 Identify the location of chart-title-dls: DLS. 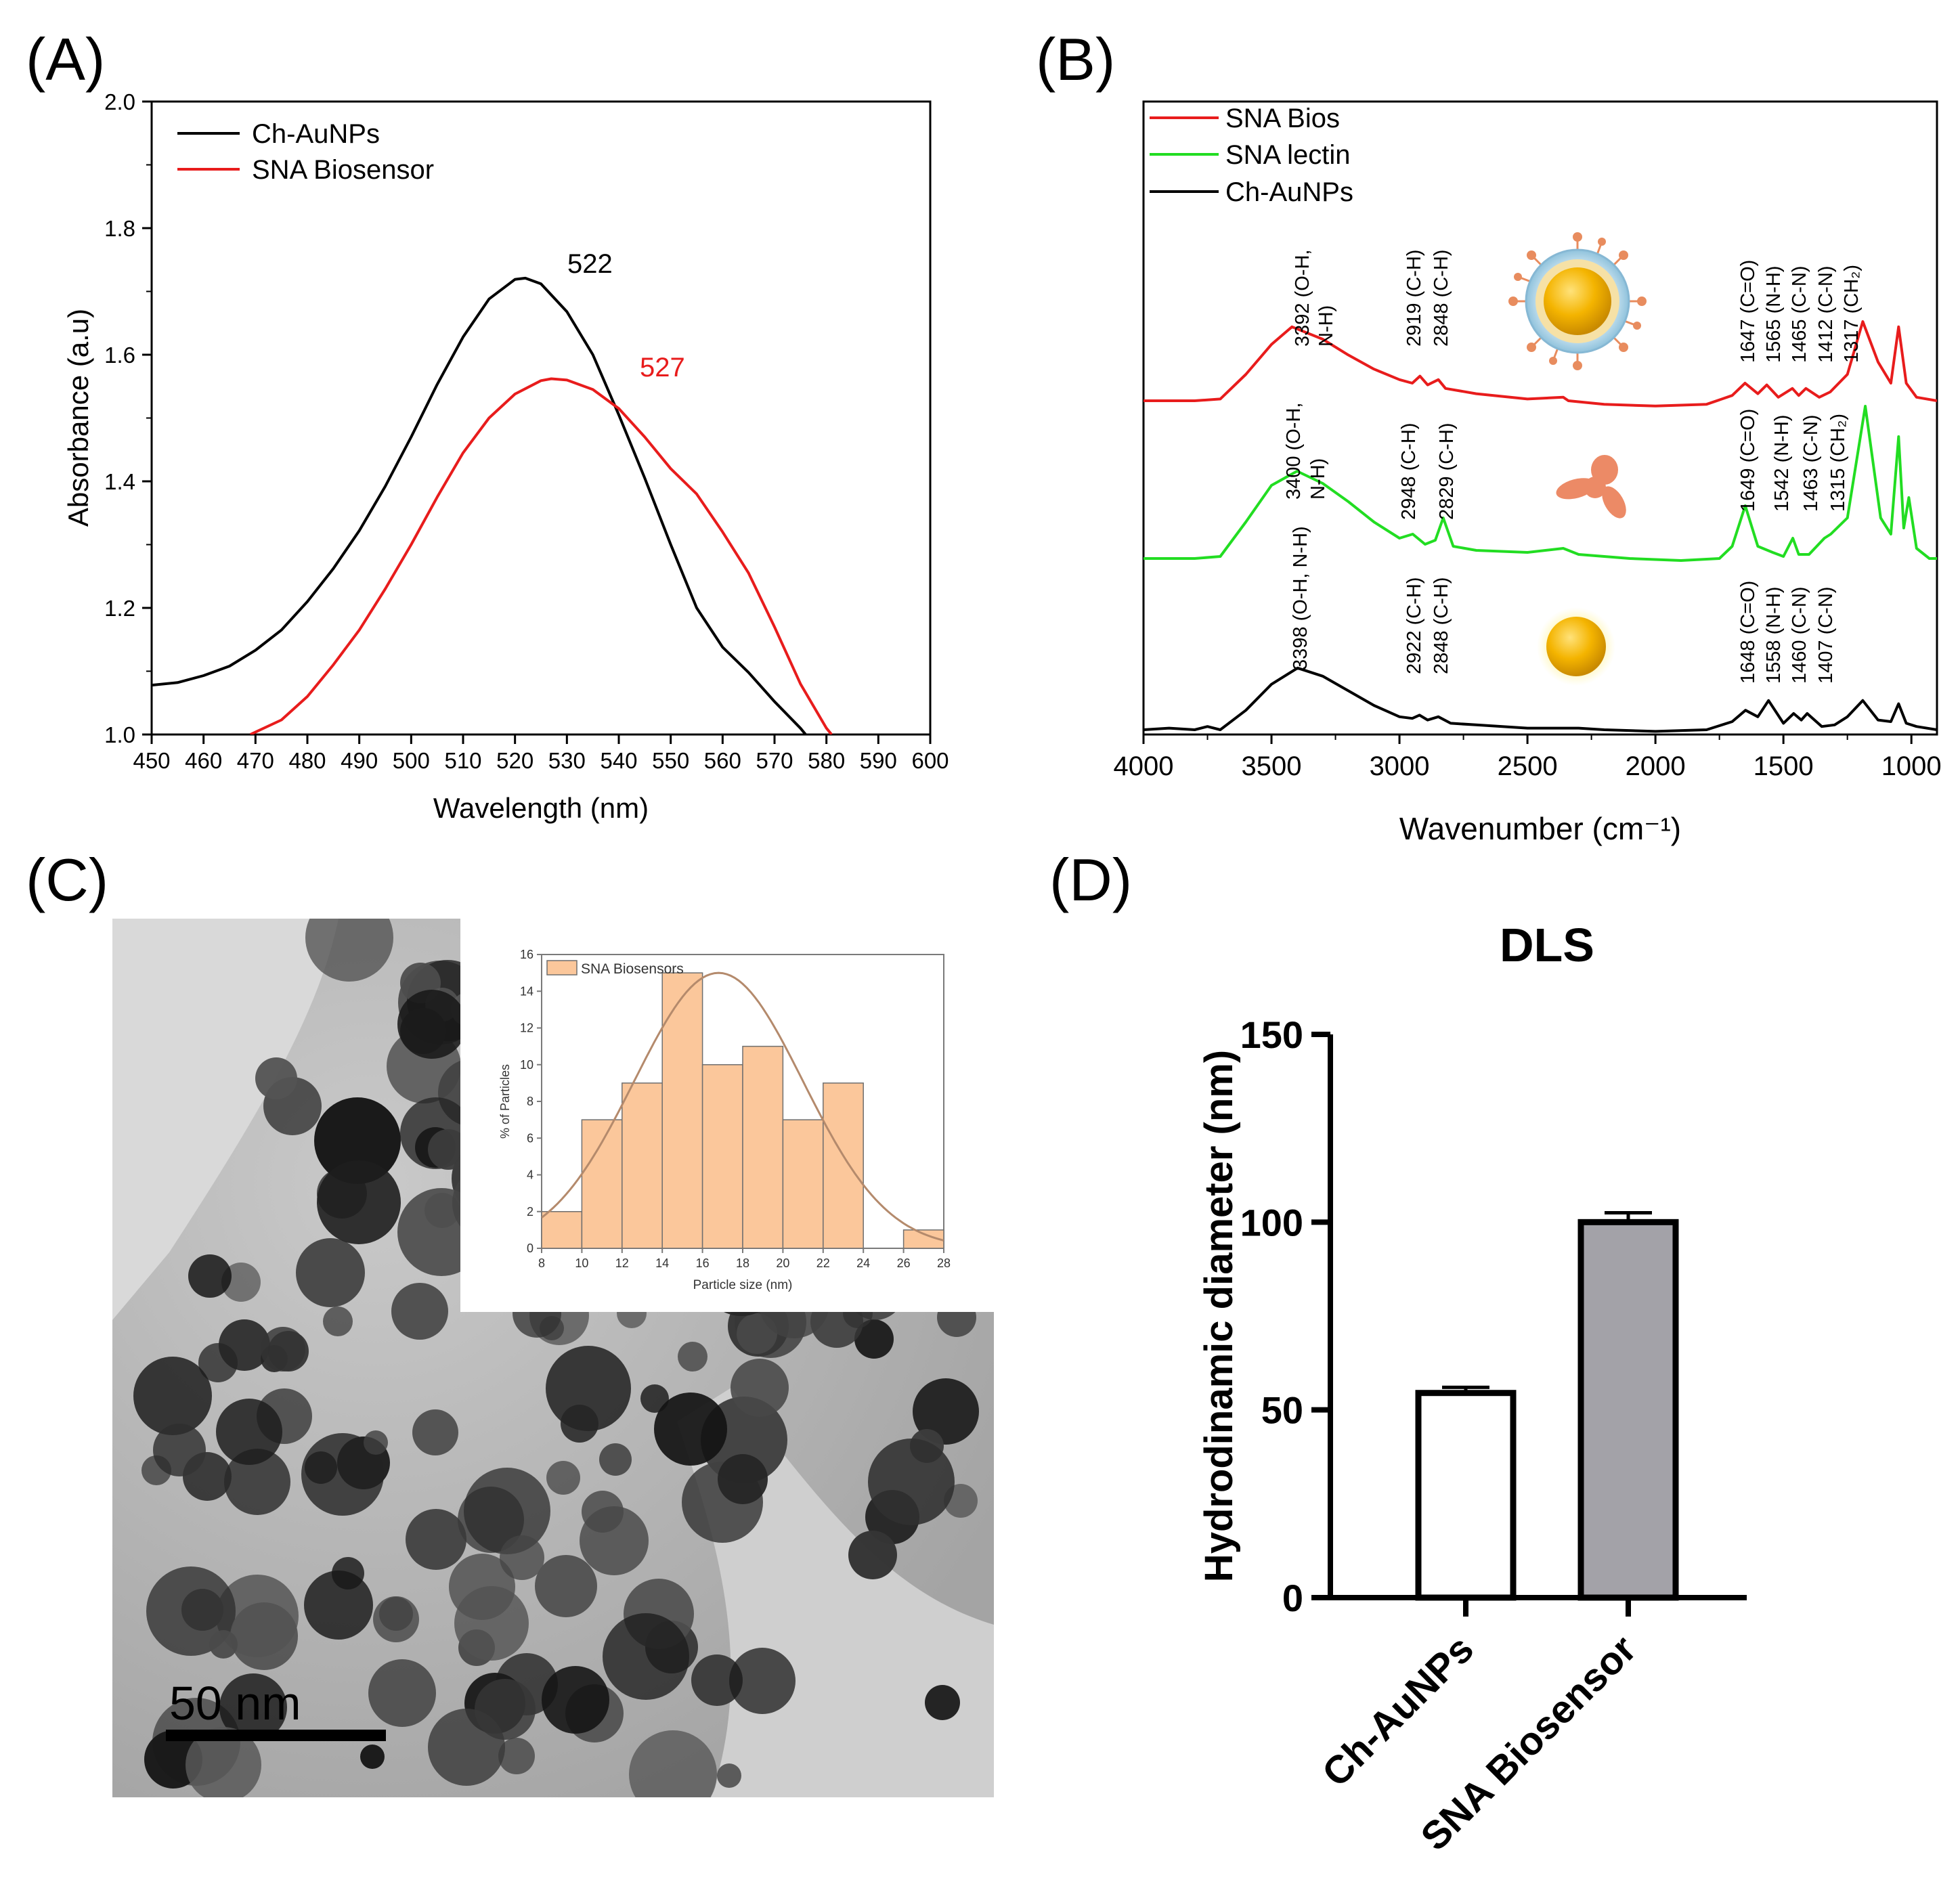
(1547, 945).